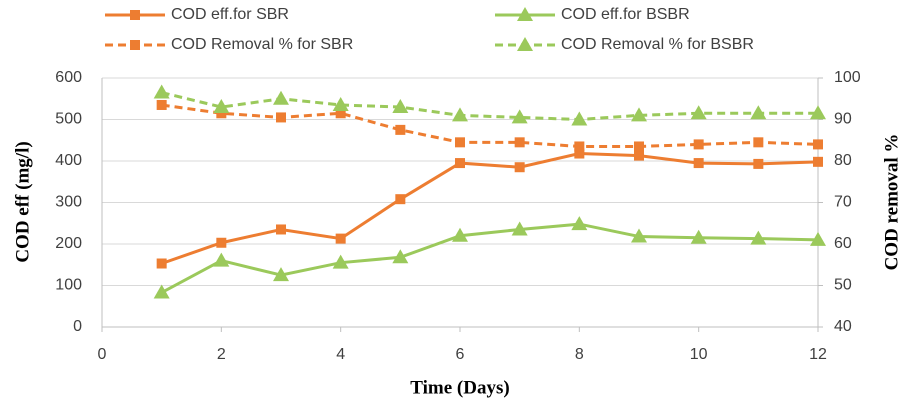  What do you see at coordinates (699, 354) in the screenshot?
I see `x-tick-label: 10` at bounding box center [699, 354].